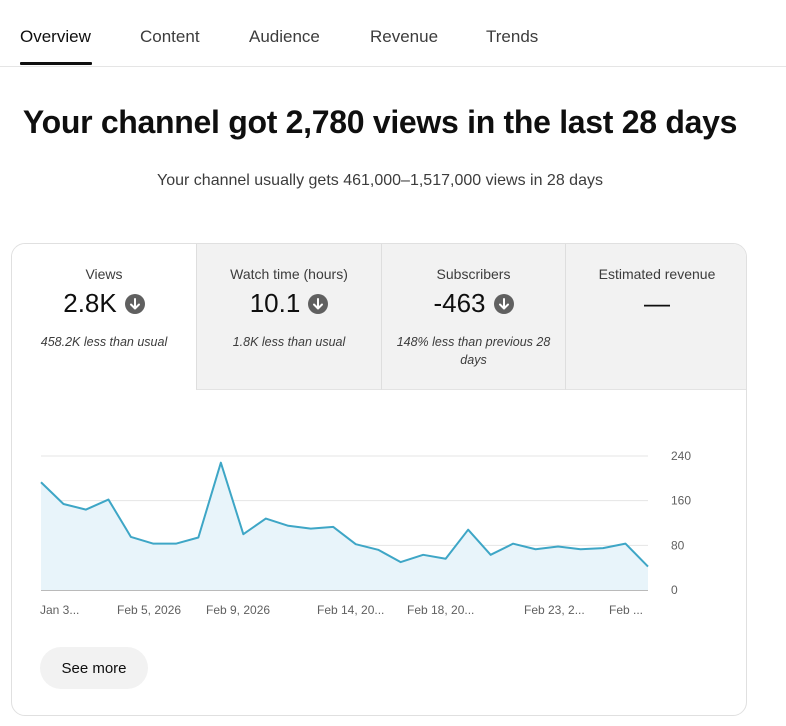  Describe the element at coordinates (473, 351) in the screenshot. I see `metric-note: 148% less than previous 28 days` at that location.